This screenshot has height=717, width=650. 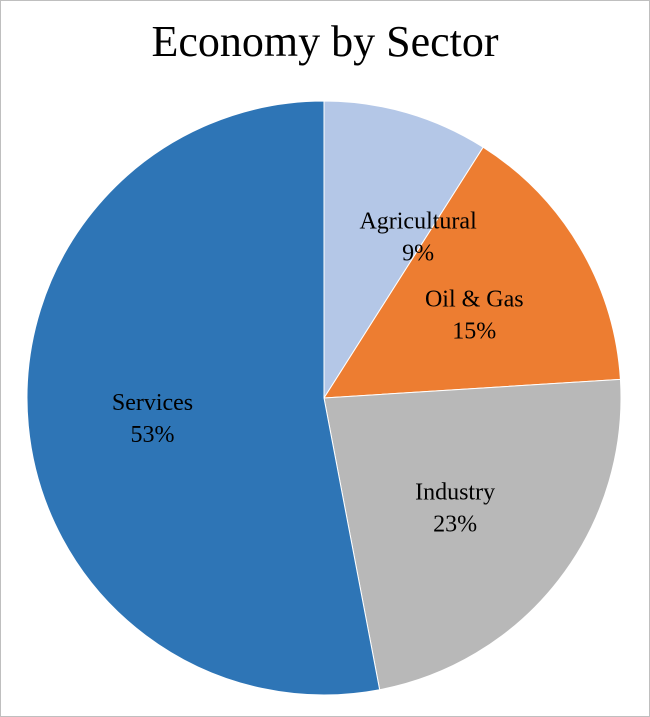 What do you see at coordinates (455, 525) in the screenshot?
I see `slice-percent-label: 23%` at bounding box center [455, 525].